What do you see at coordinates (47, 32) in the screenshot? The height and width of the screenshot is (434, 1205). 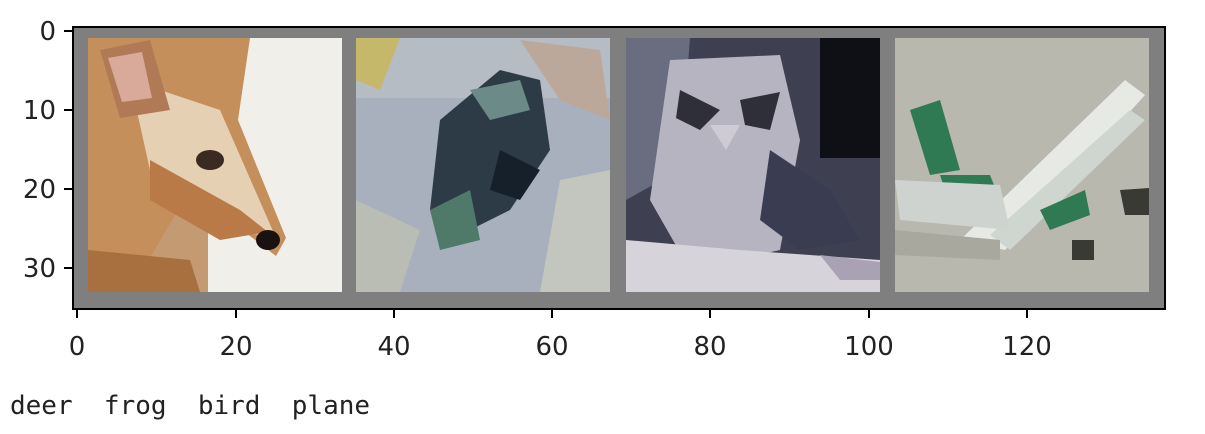 I see `y-tick-label: 0` at bounding box center [47, 32].